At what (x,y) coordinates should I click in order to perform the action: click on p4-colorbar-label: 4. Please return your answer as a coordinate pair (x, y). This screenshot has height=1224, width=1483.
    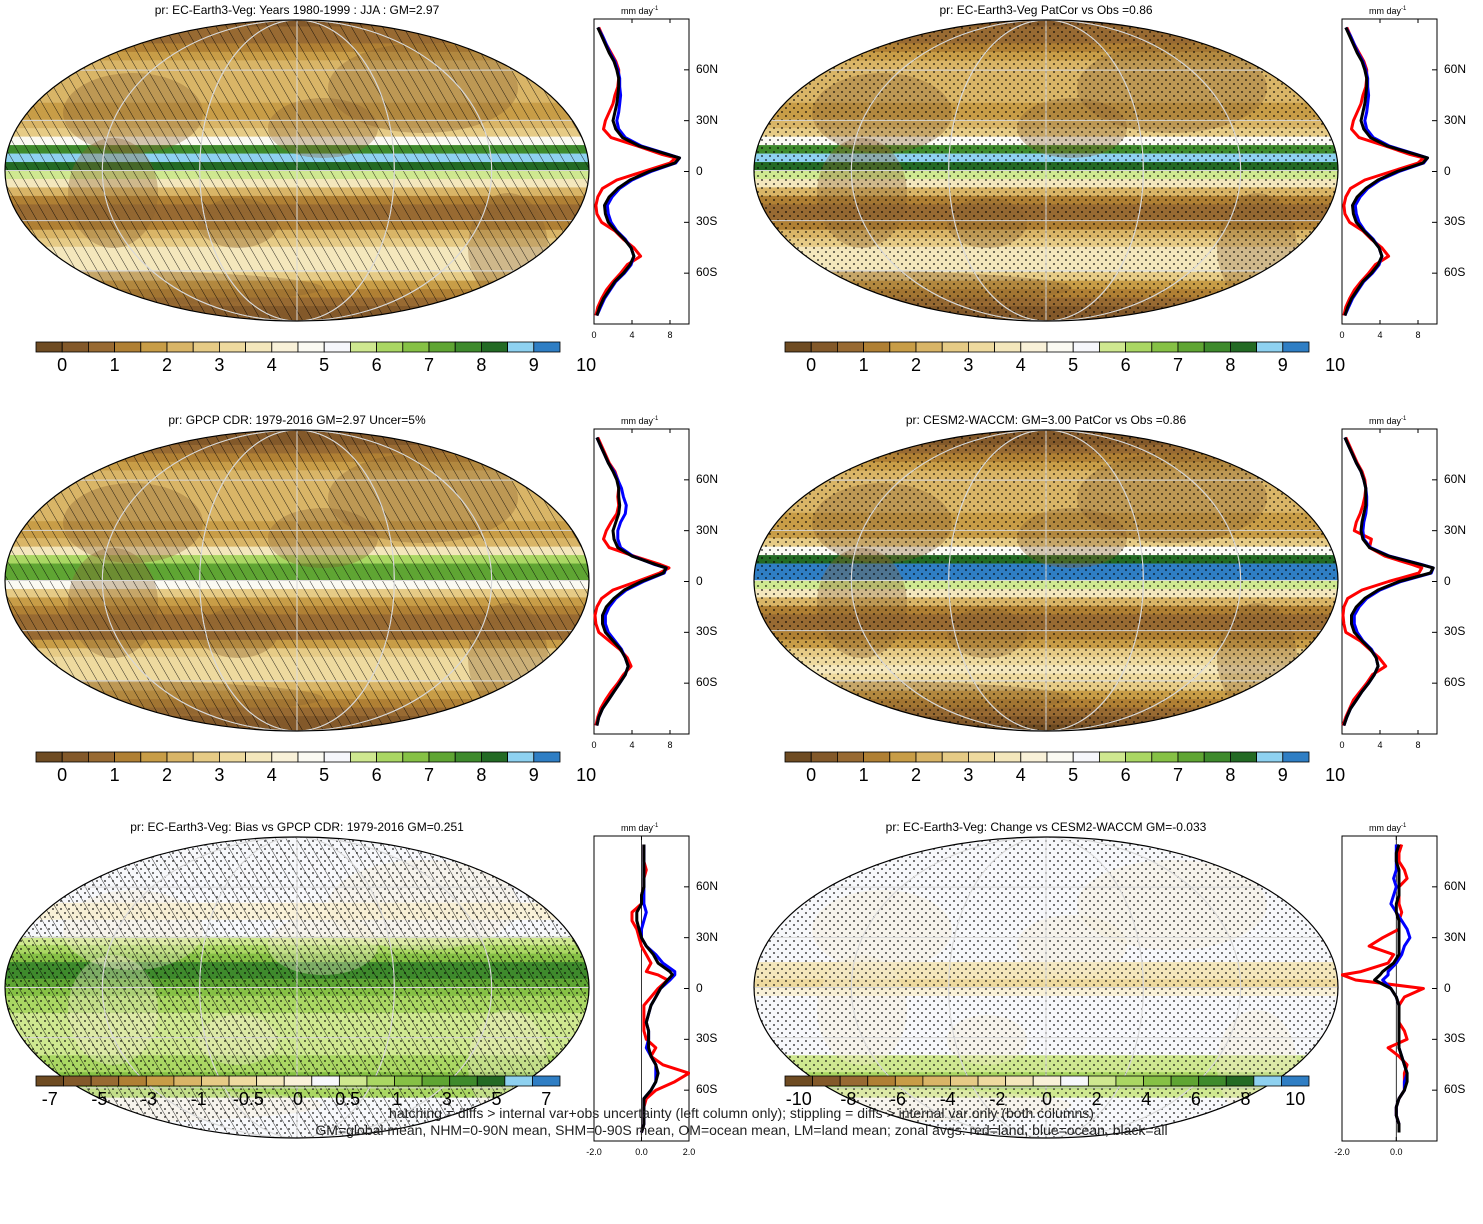
    Looking at the image, I should click on (1020, 775).